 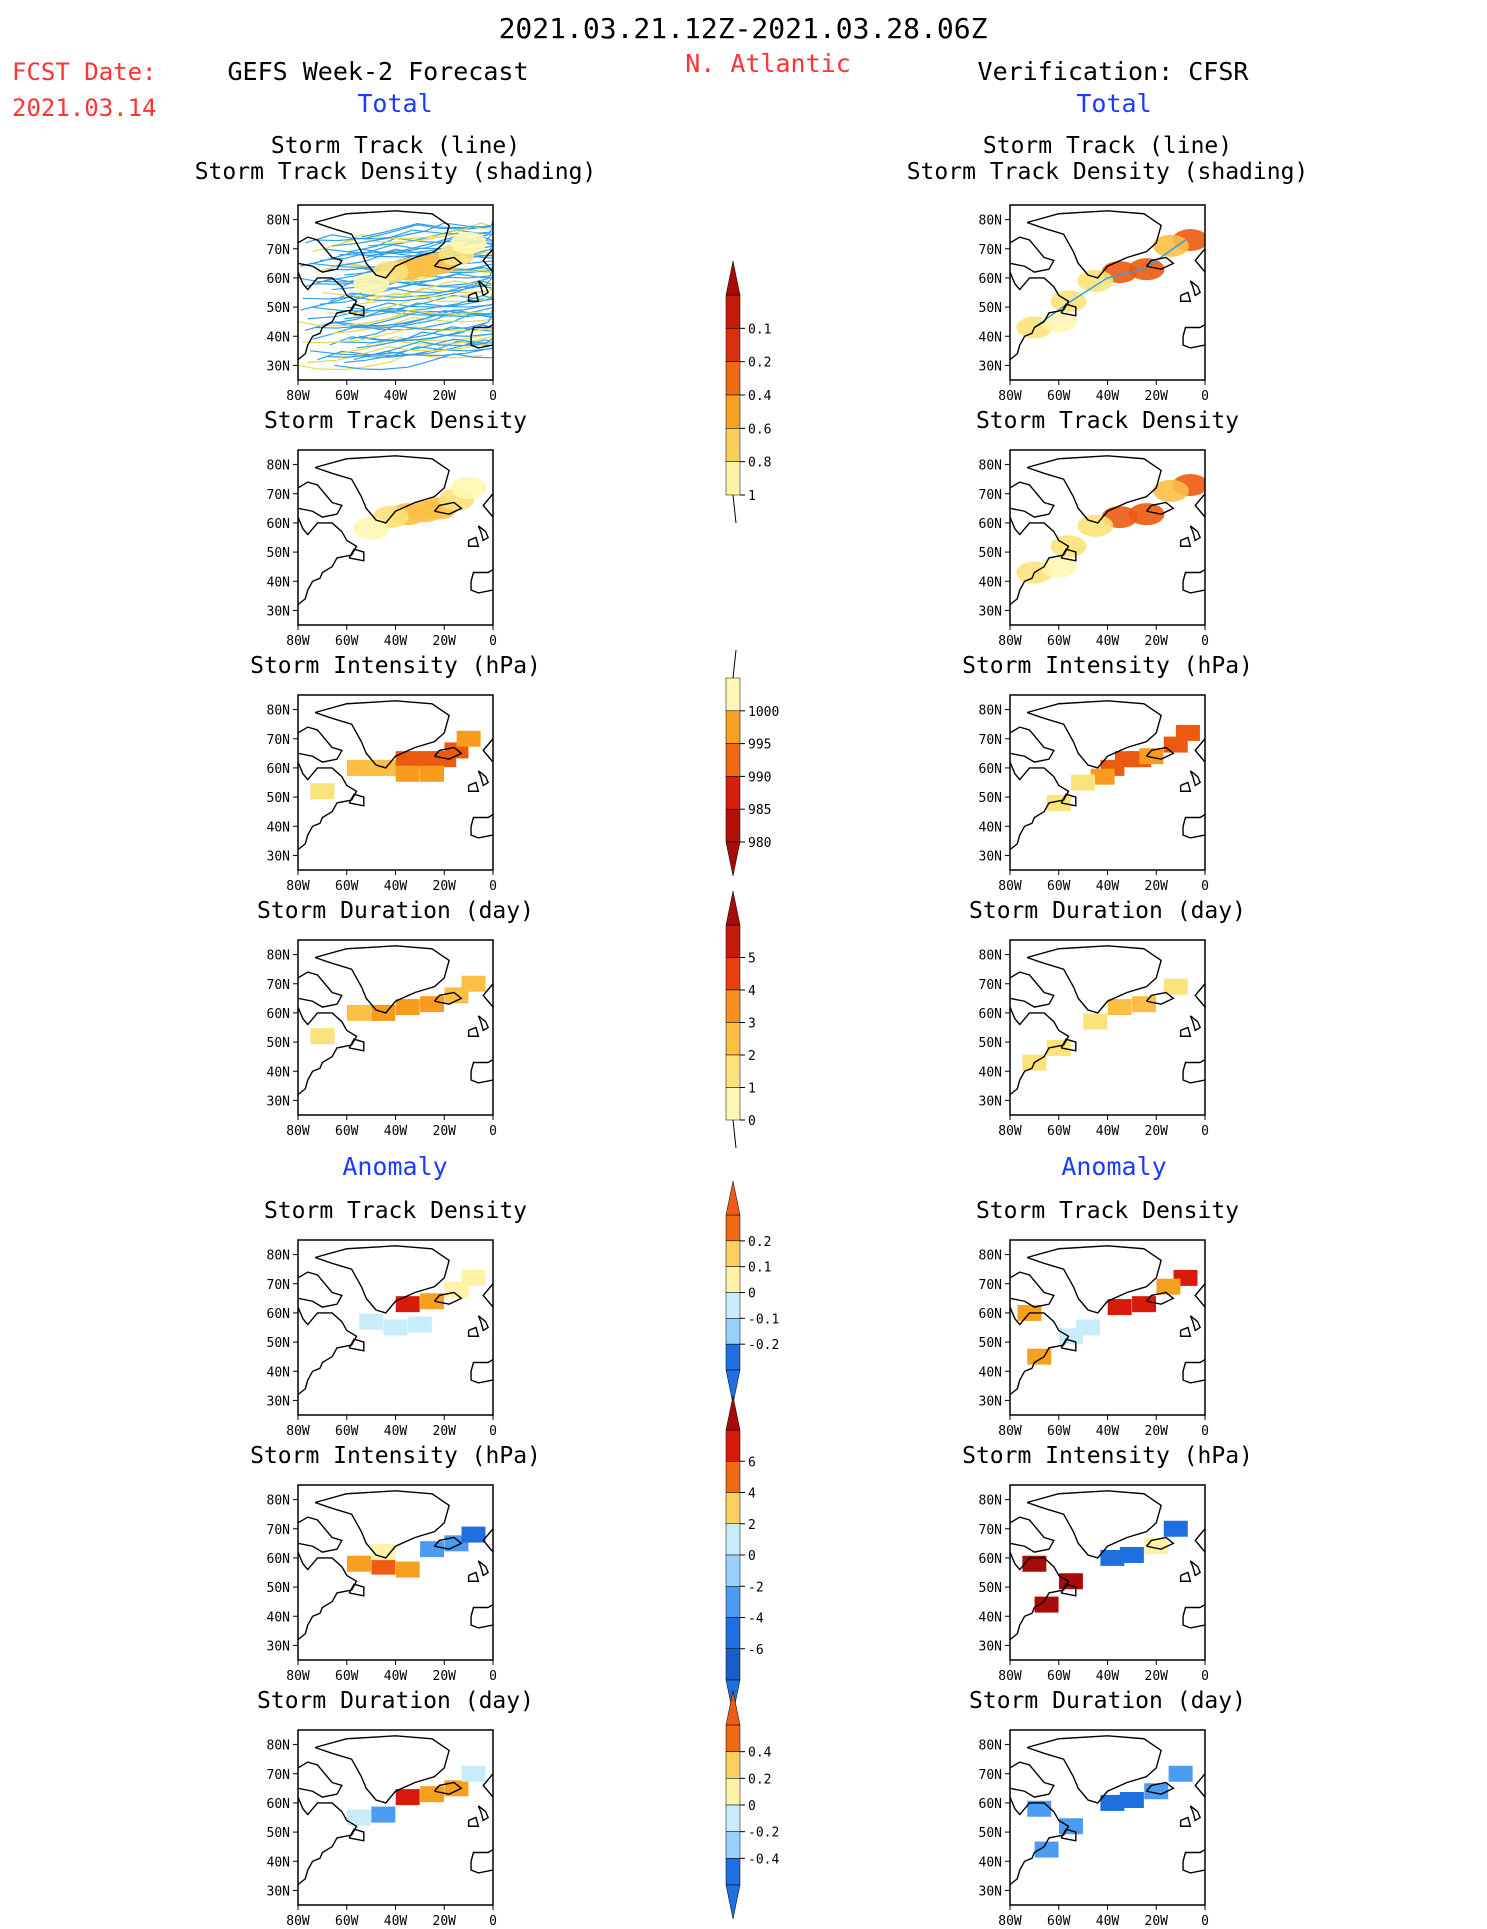 What do you see at coordinates (756, 1587) in the screenshot?
I see `colorbar-tick-label: -2` at bounding box center [756, 1587].